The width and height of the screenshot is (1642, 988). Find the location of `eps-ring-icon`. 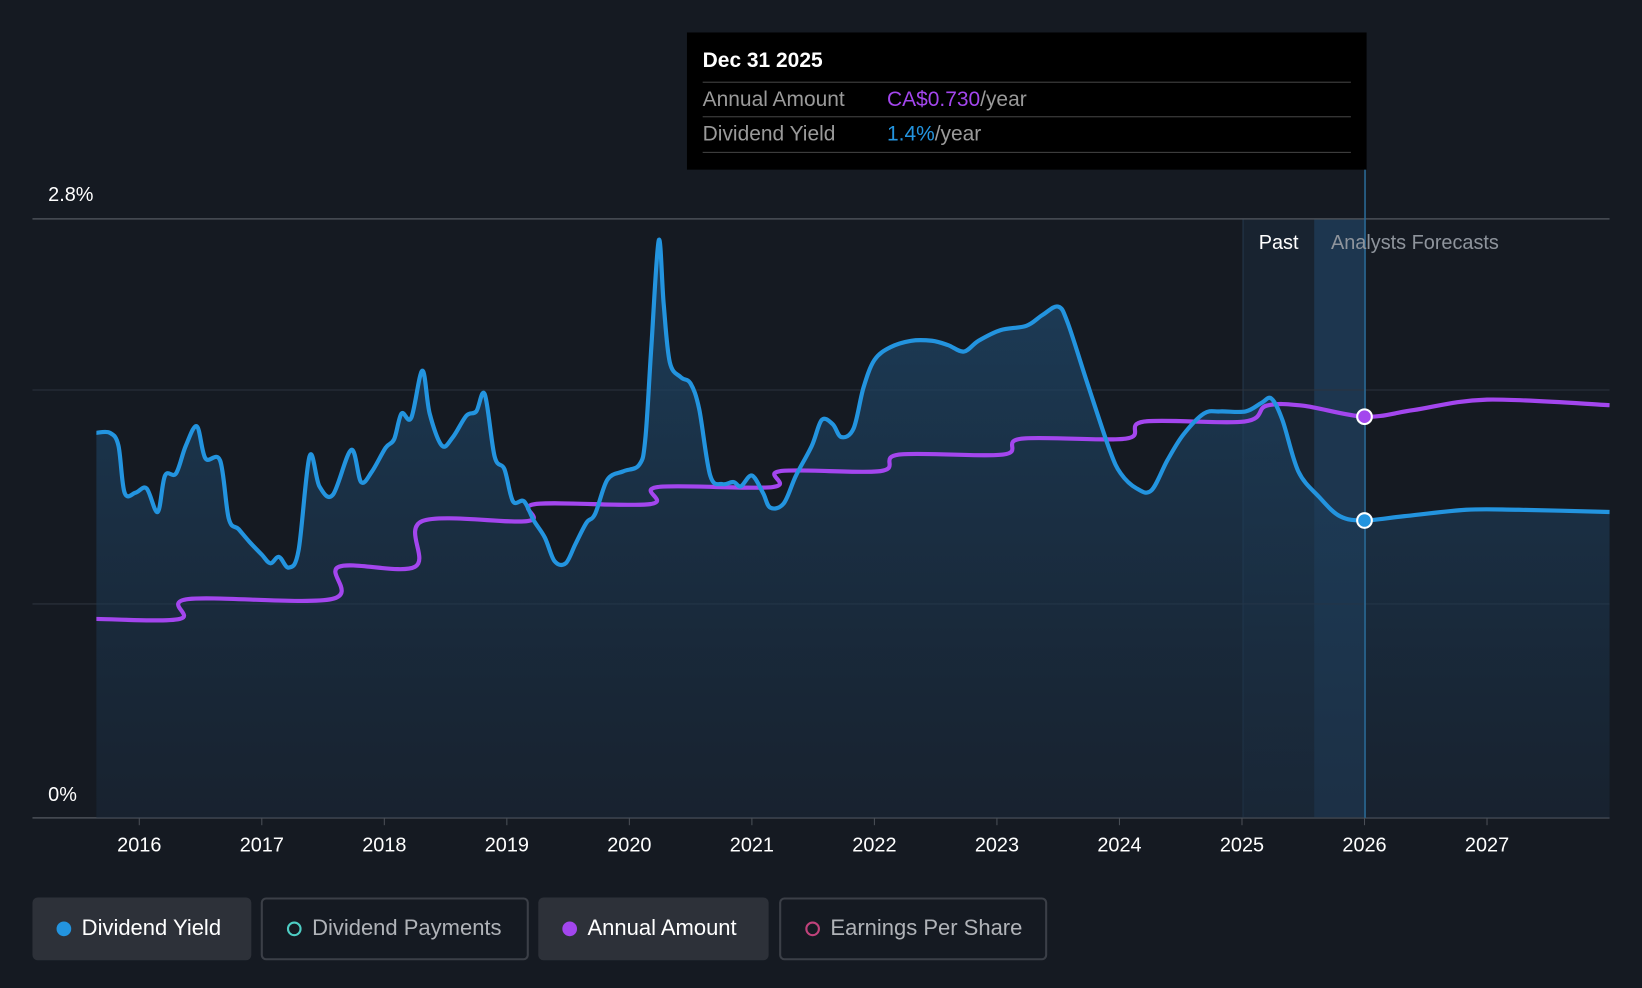

eps-ring-icon is located at coordinates (812, 929).